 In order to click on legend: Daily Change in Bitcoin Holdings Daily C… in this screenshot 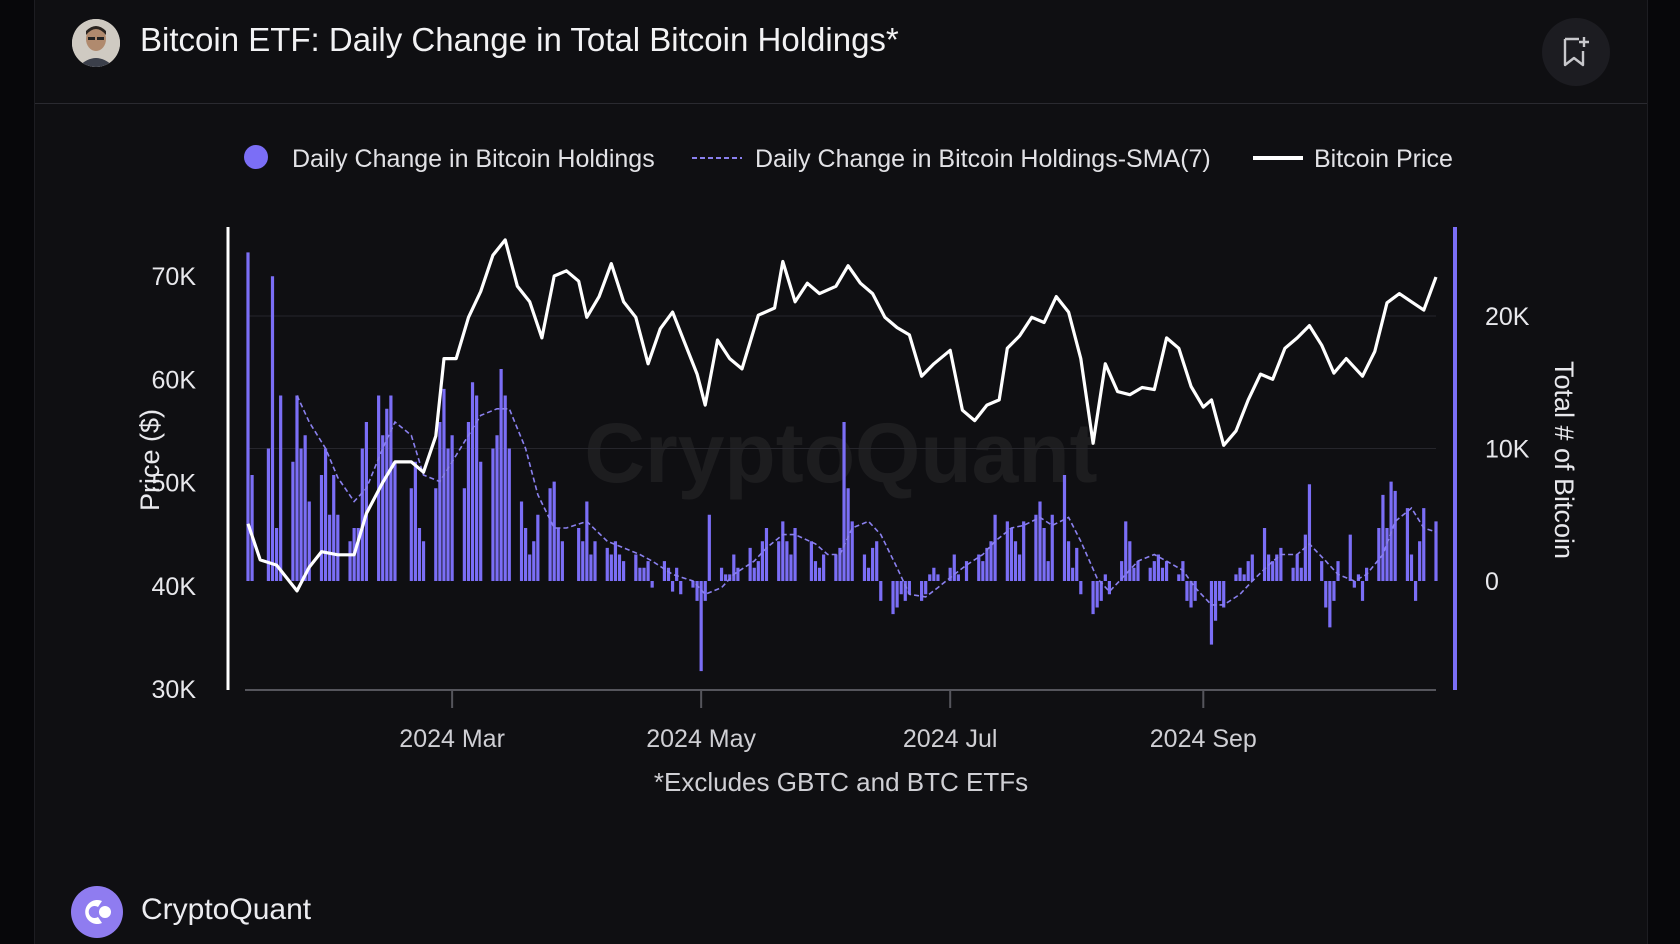, I will do `click(848, 159)`.